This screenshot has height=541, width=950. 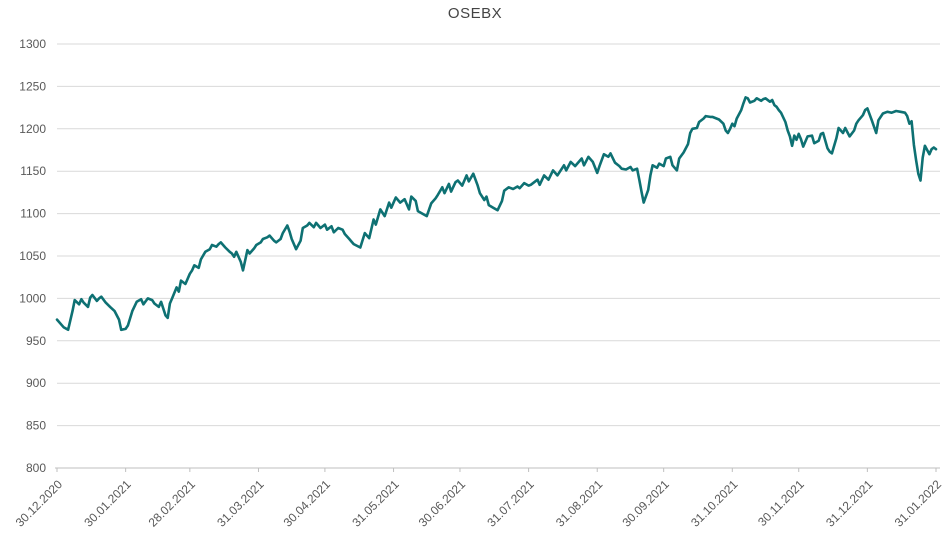 I want to click on chart-title: OSEBX, so click(x=475, y=13).